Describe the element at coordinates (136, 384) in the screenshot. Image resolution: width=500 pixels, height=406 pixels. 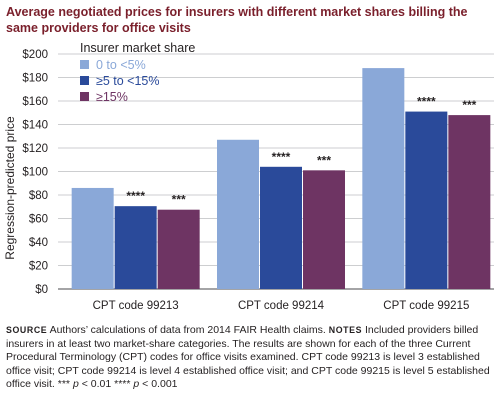
I see `sig2-p: p` at that location.